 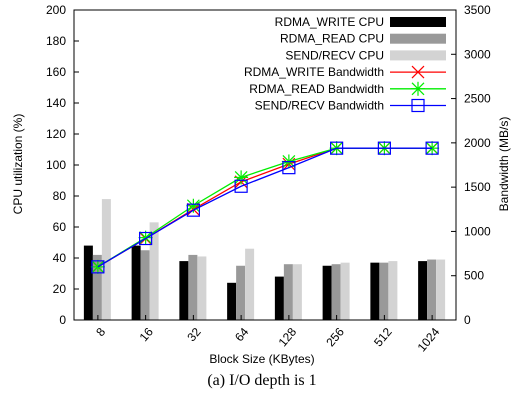 What do you see at coordinates (56, 103) in the screenshot?
I see `y-tick-label: 140` at bounding box center [56, 103].